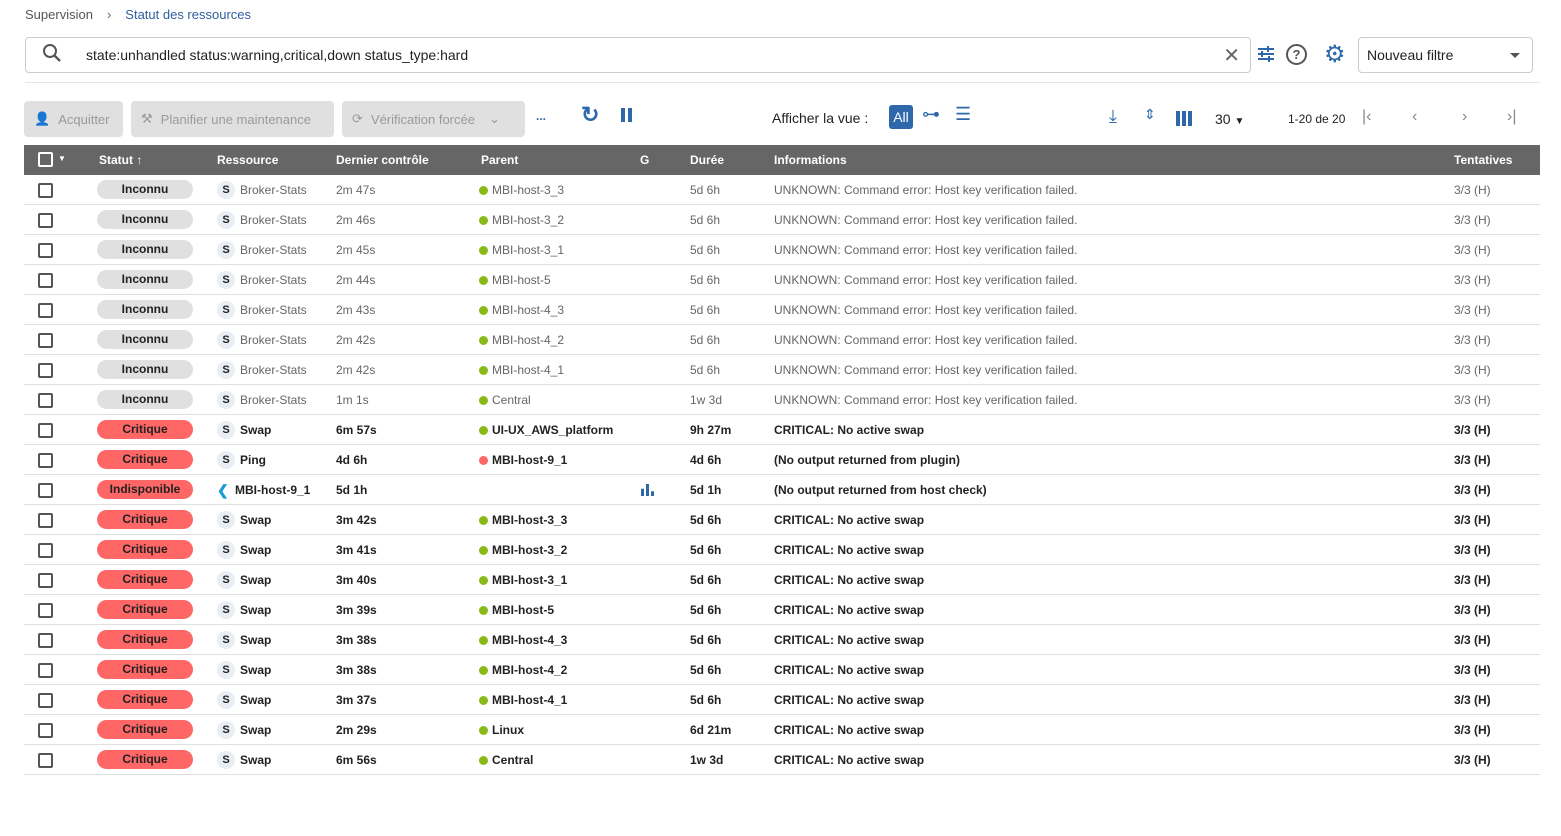  I want to click on column-last-check: Dernier contrôle, so click(382, 160).